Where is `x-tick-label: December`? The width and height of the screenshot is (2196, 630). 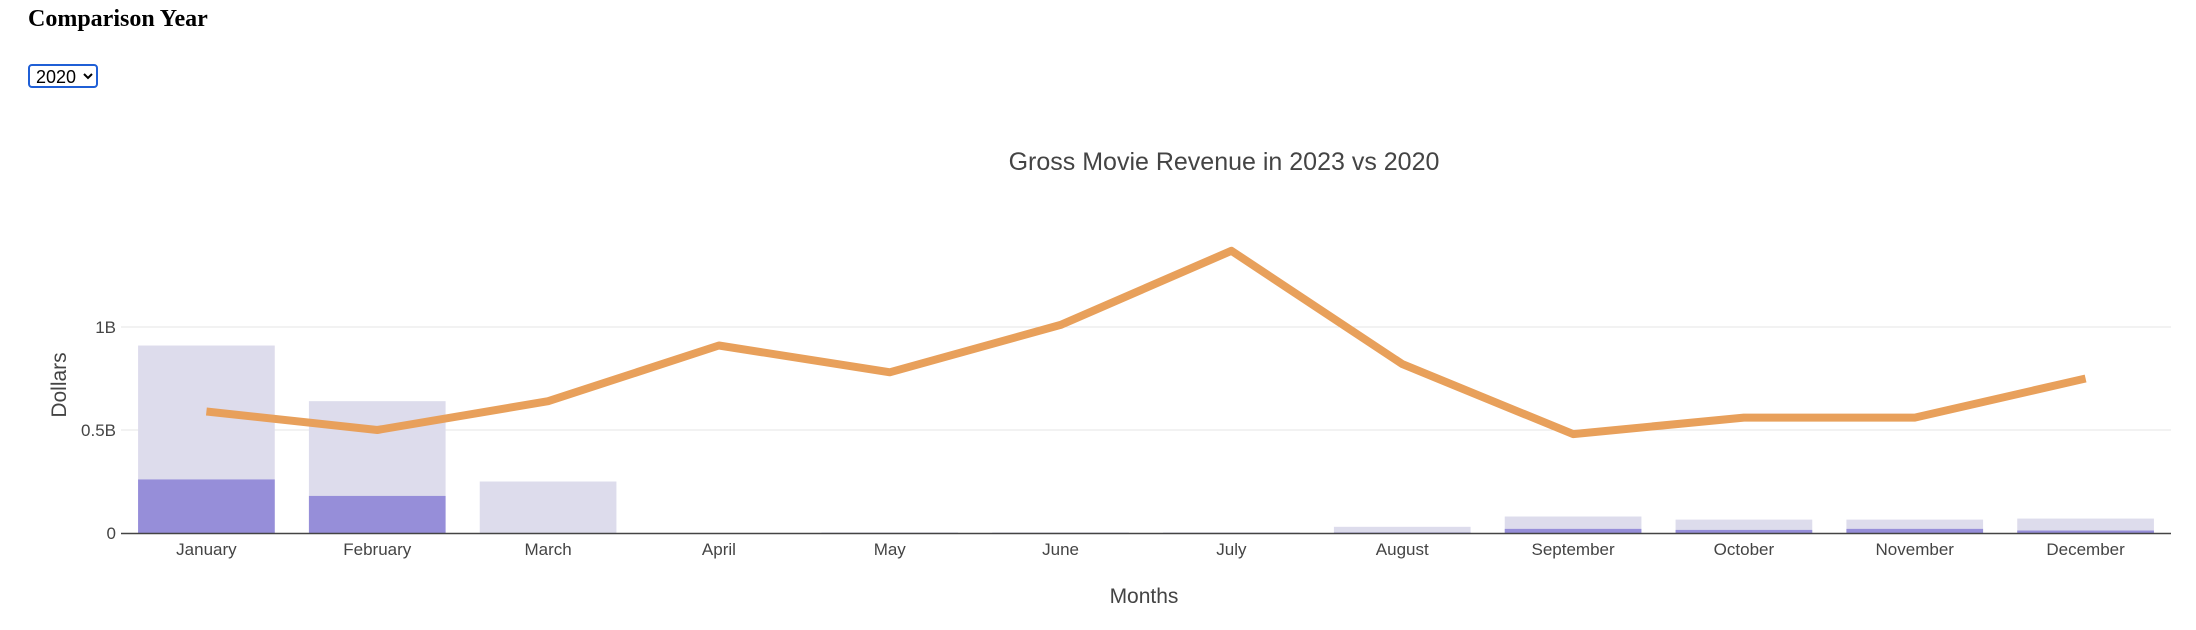
x-tick-label: December is located at coordinates (2085, 549).